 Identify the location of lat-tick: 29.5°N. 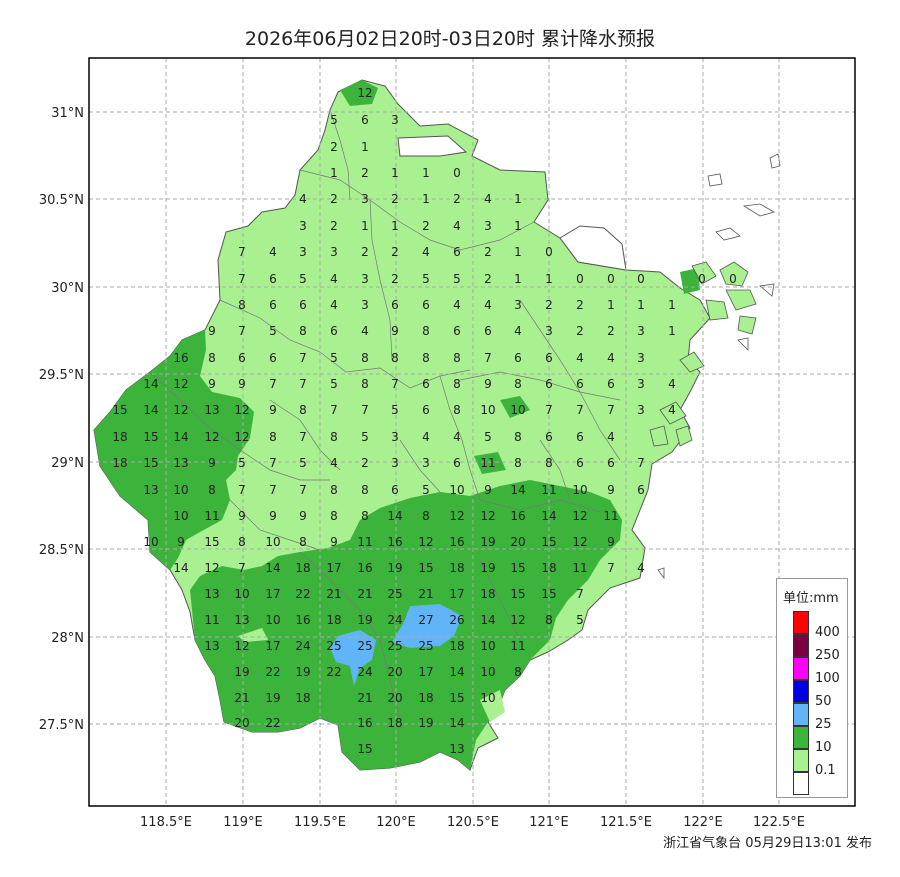
(61, 375).